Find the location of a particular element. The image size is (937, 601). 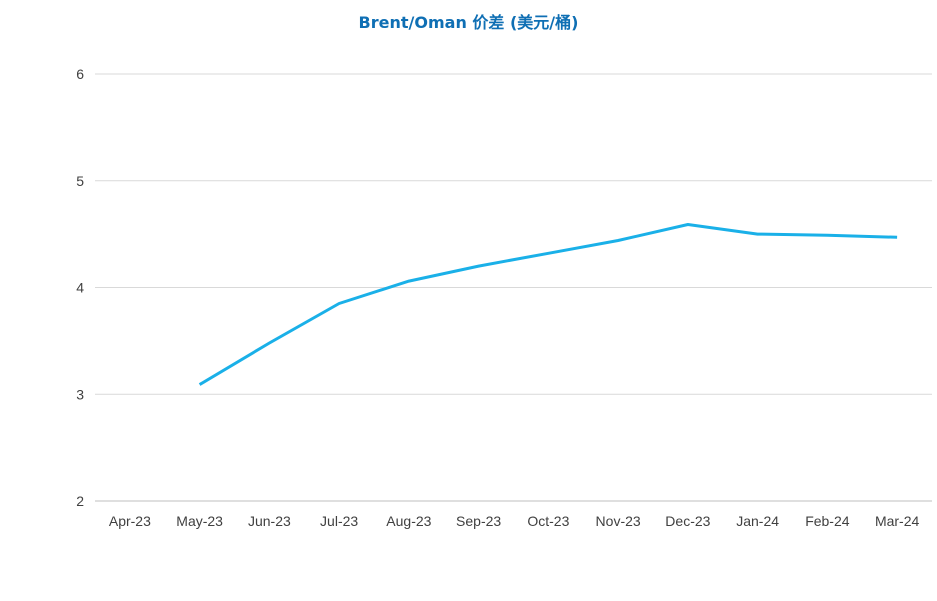

x-tick-label: Jul-23 is located at coordinates (339, 521).